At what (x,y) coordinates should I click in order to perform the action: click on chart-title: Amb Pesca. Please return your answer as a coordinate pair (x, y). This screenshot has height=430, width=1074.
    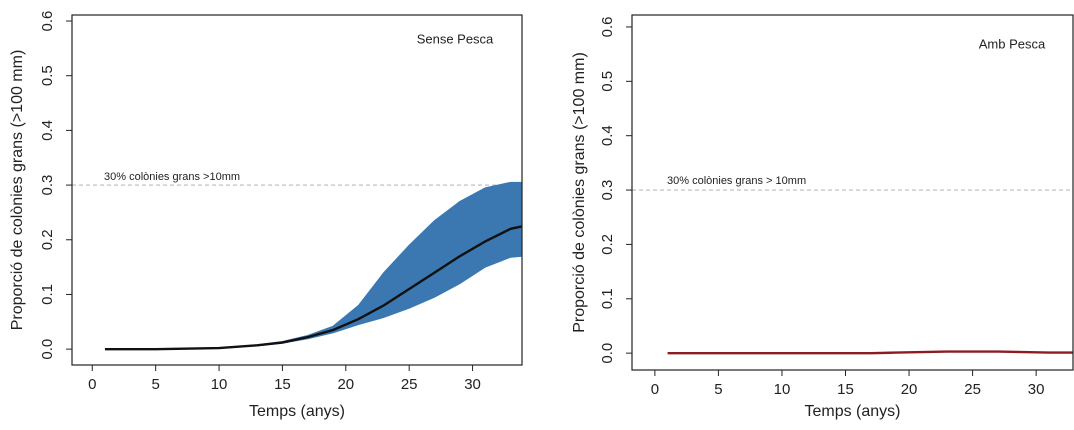
    Looking at the image, I should click on (1012, 43).